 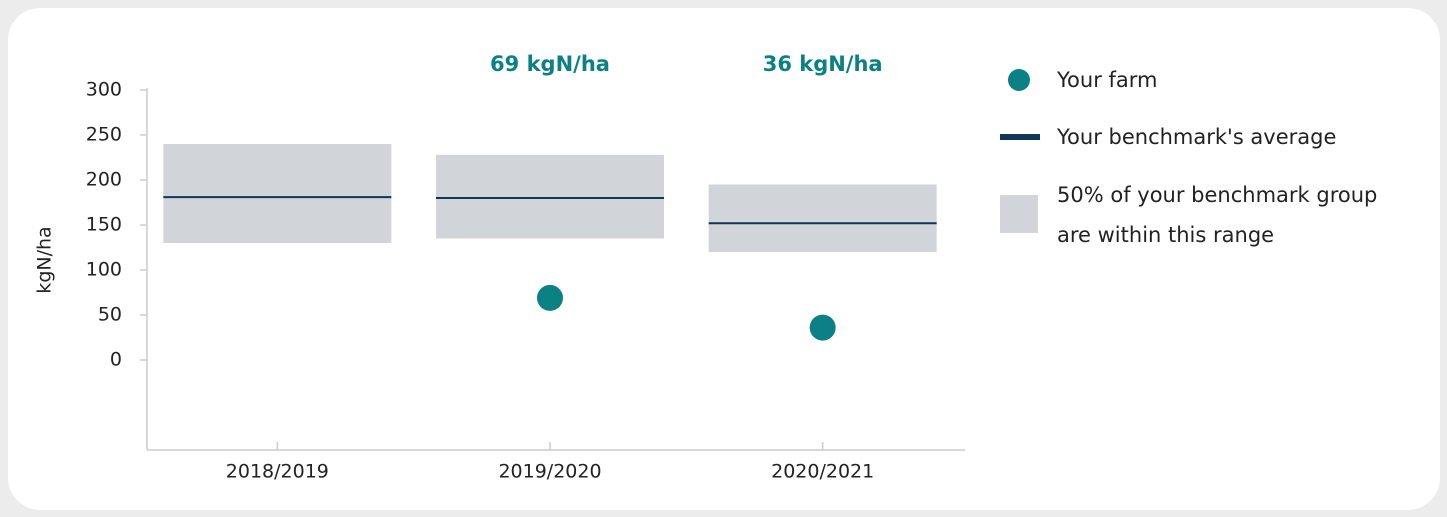 What do you see at coordinates (104, 270) in the screenshot?
I see `y-tick-label: 100` at bounding box center [104, 270].